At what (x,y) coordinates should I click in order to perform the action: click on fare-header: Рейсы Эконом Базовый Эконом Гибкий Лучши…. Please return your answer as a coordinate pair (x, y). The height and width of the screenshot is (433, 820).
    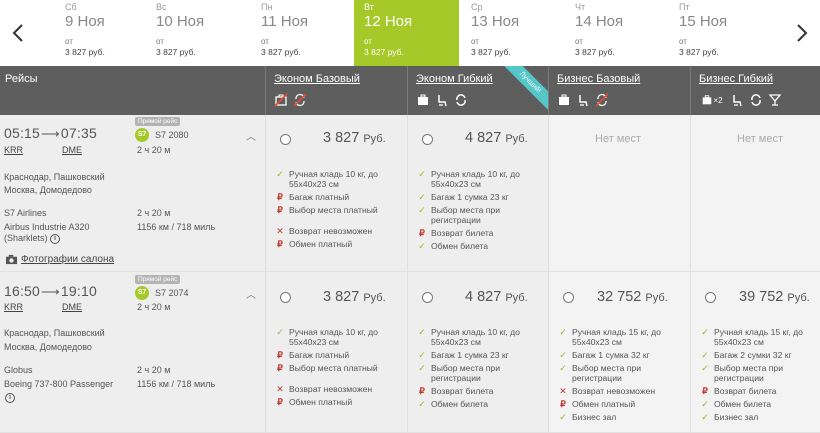
    Looking at the image, I should click on (410, 90).